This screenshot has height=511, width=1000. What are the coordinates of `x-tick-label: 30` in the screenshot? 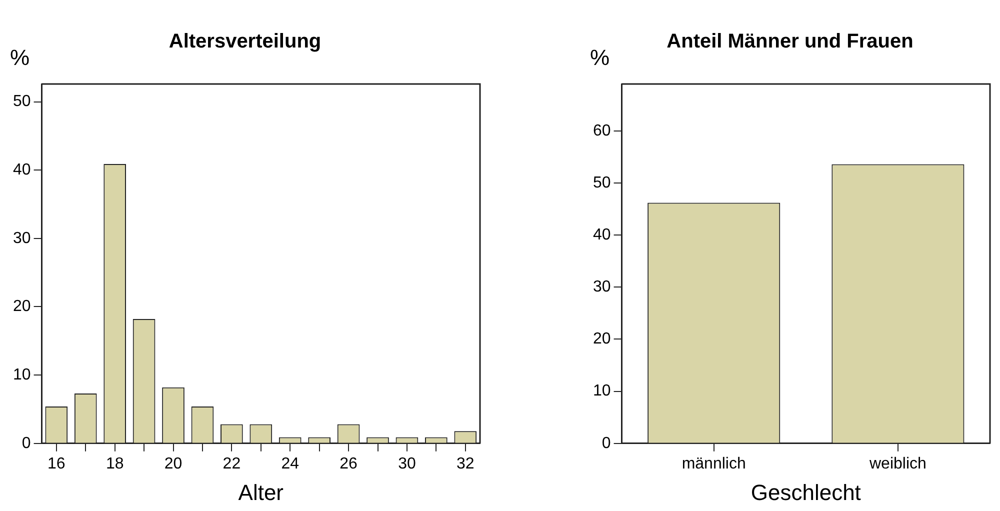 It's located at (407, 463).